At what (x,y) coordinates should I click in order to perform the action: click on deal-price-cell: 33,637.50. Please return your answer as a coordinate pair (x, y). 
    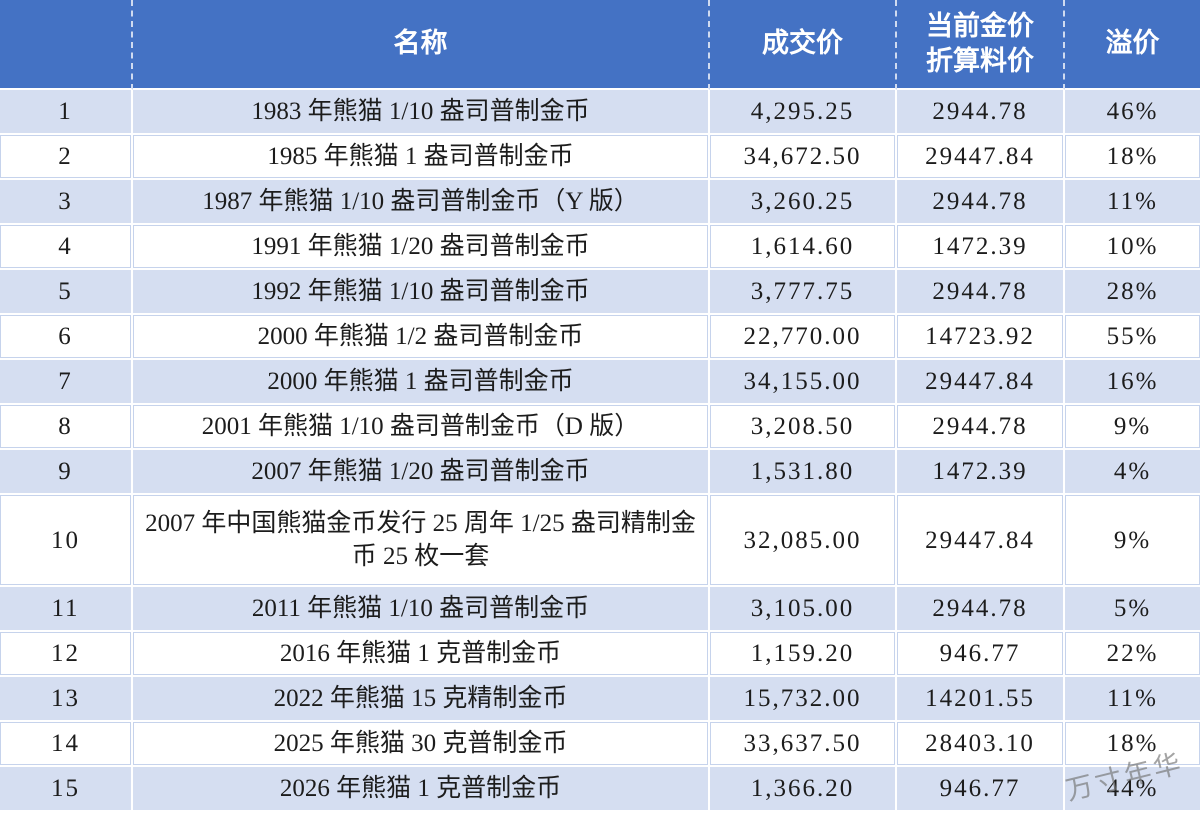
    Looking at the image, I should click on (803, 744).